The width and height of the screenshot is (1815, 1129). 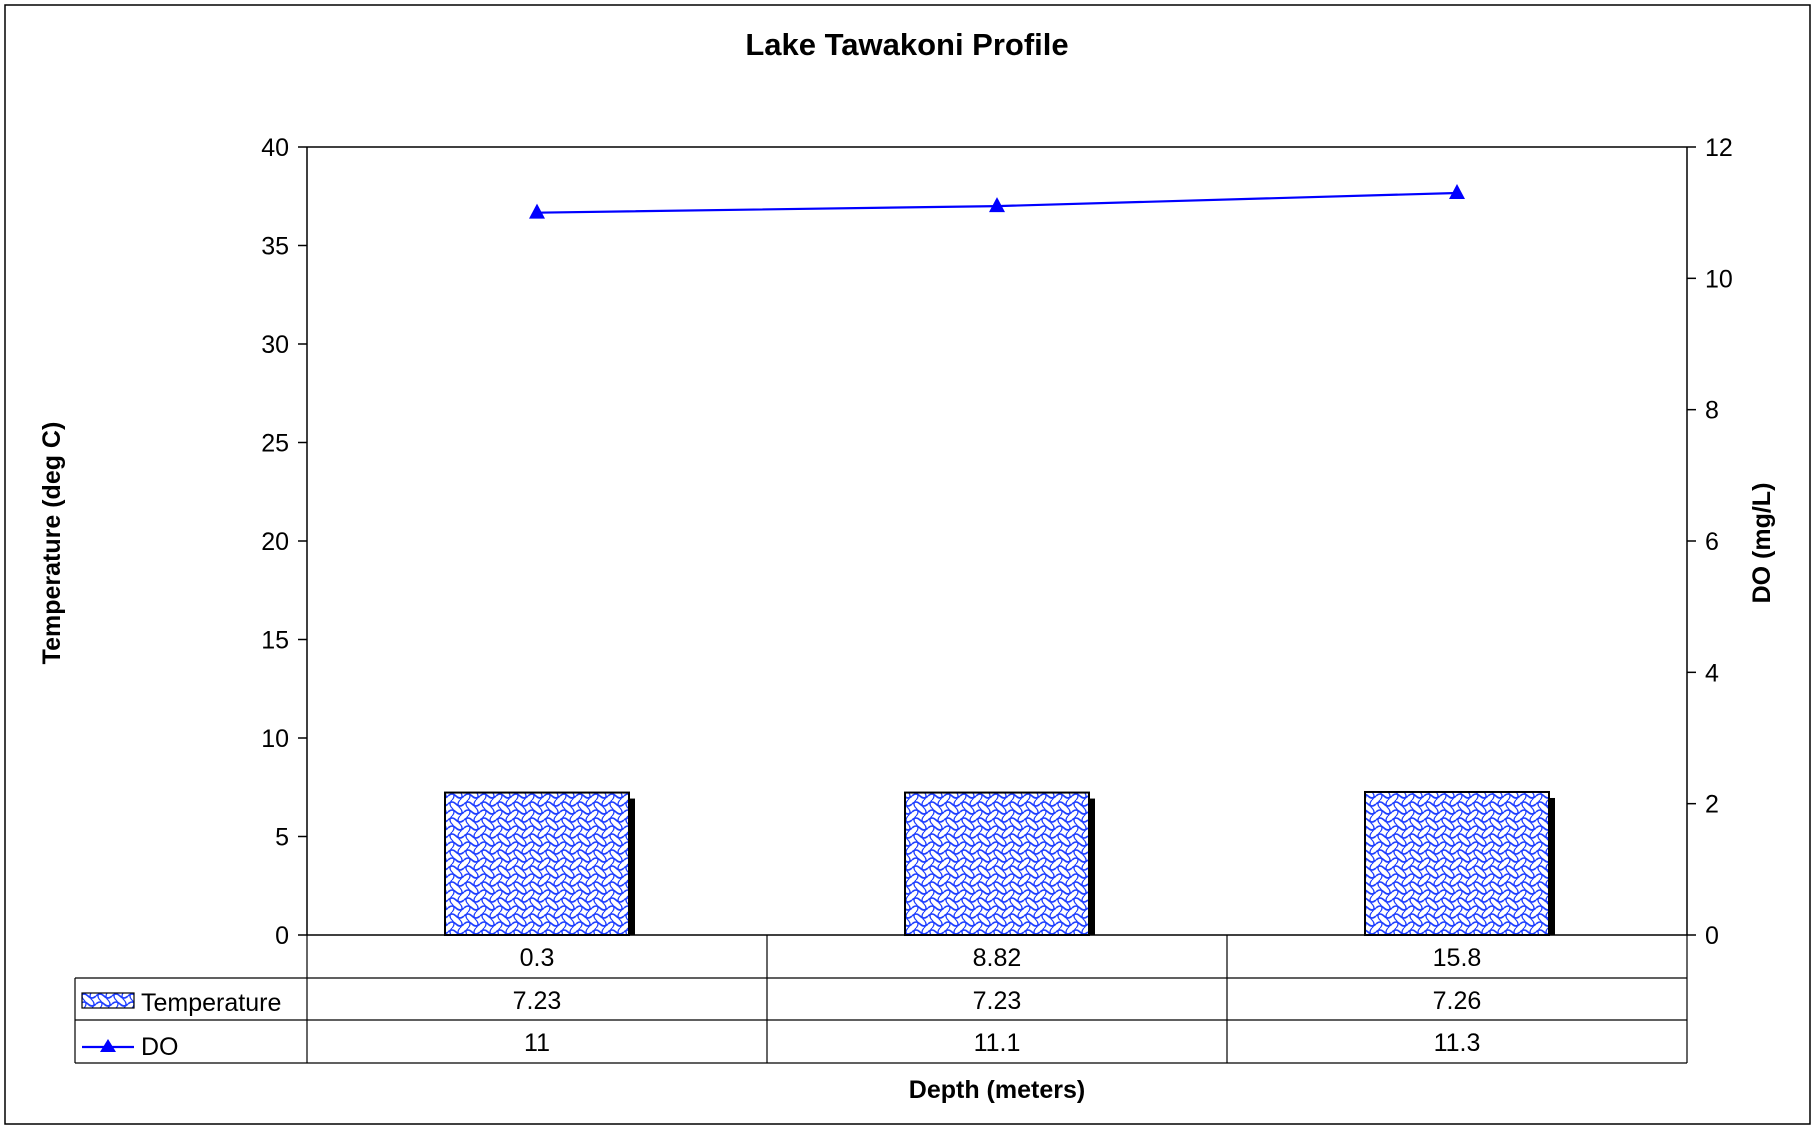 I want to click on left-tick-label: 25, so click(x=275, y=444).